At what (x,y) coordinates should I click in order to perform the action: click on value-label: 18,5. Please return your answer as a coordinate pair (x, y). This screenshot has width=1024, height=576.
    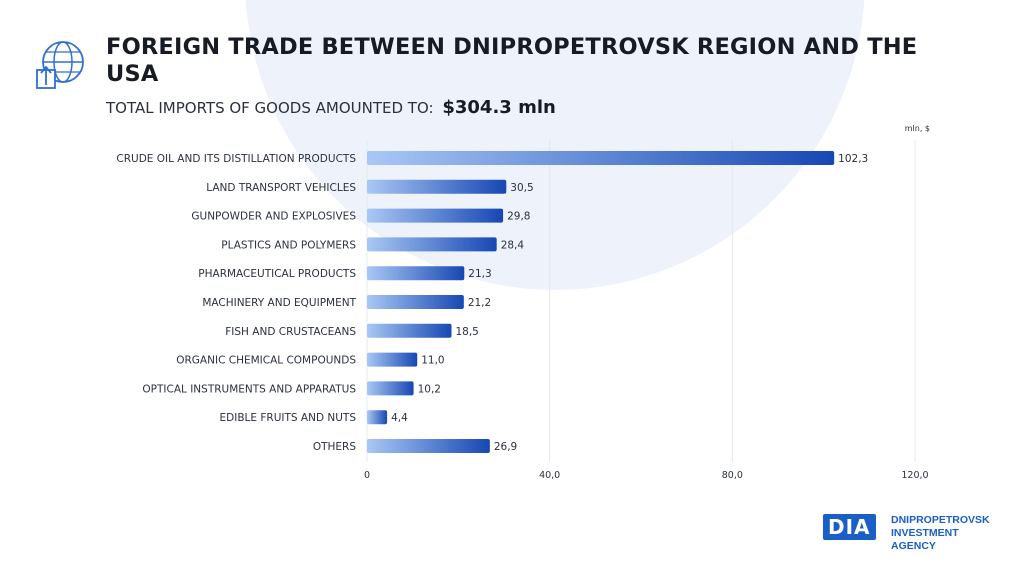
    Looking at the image, I should click on (466, 332).